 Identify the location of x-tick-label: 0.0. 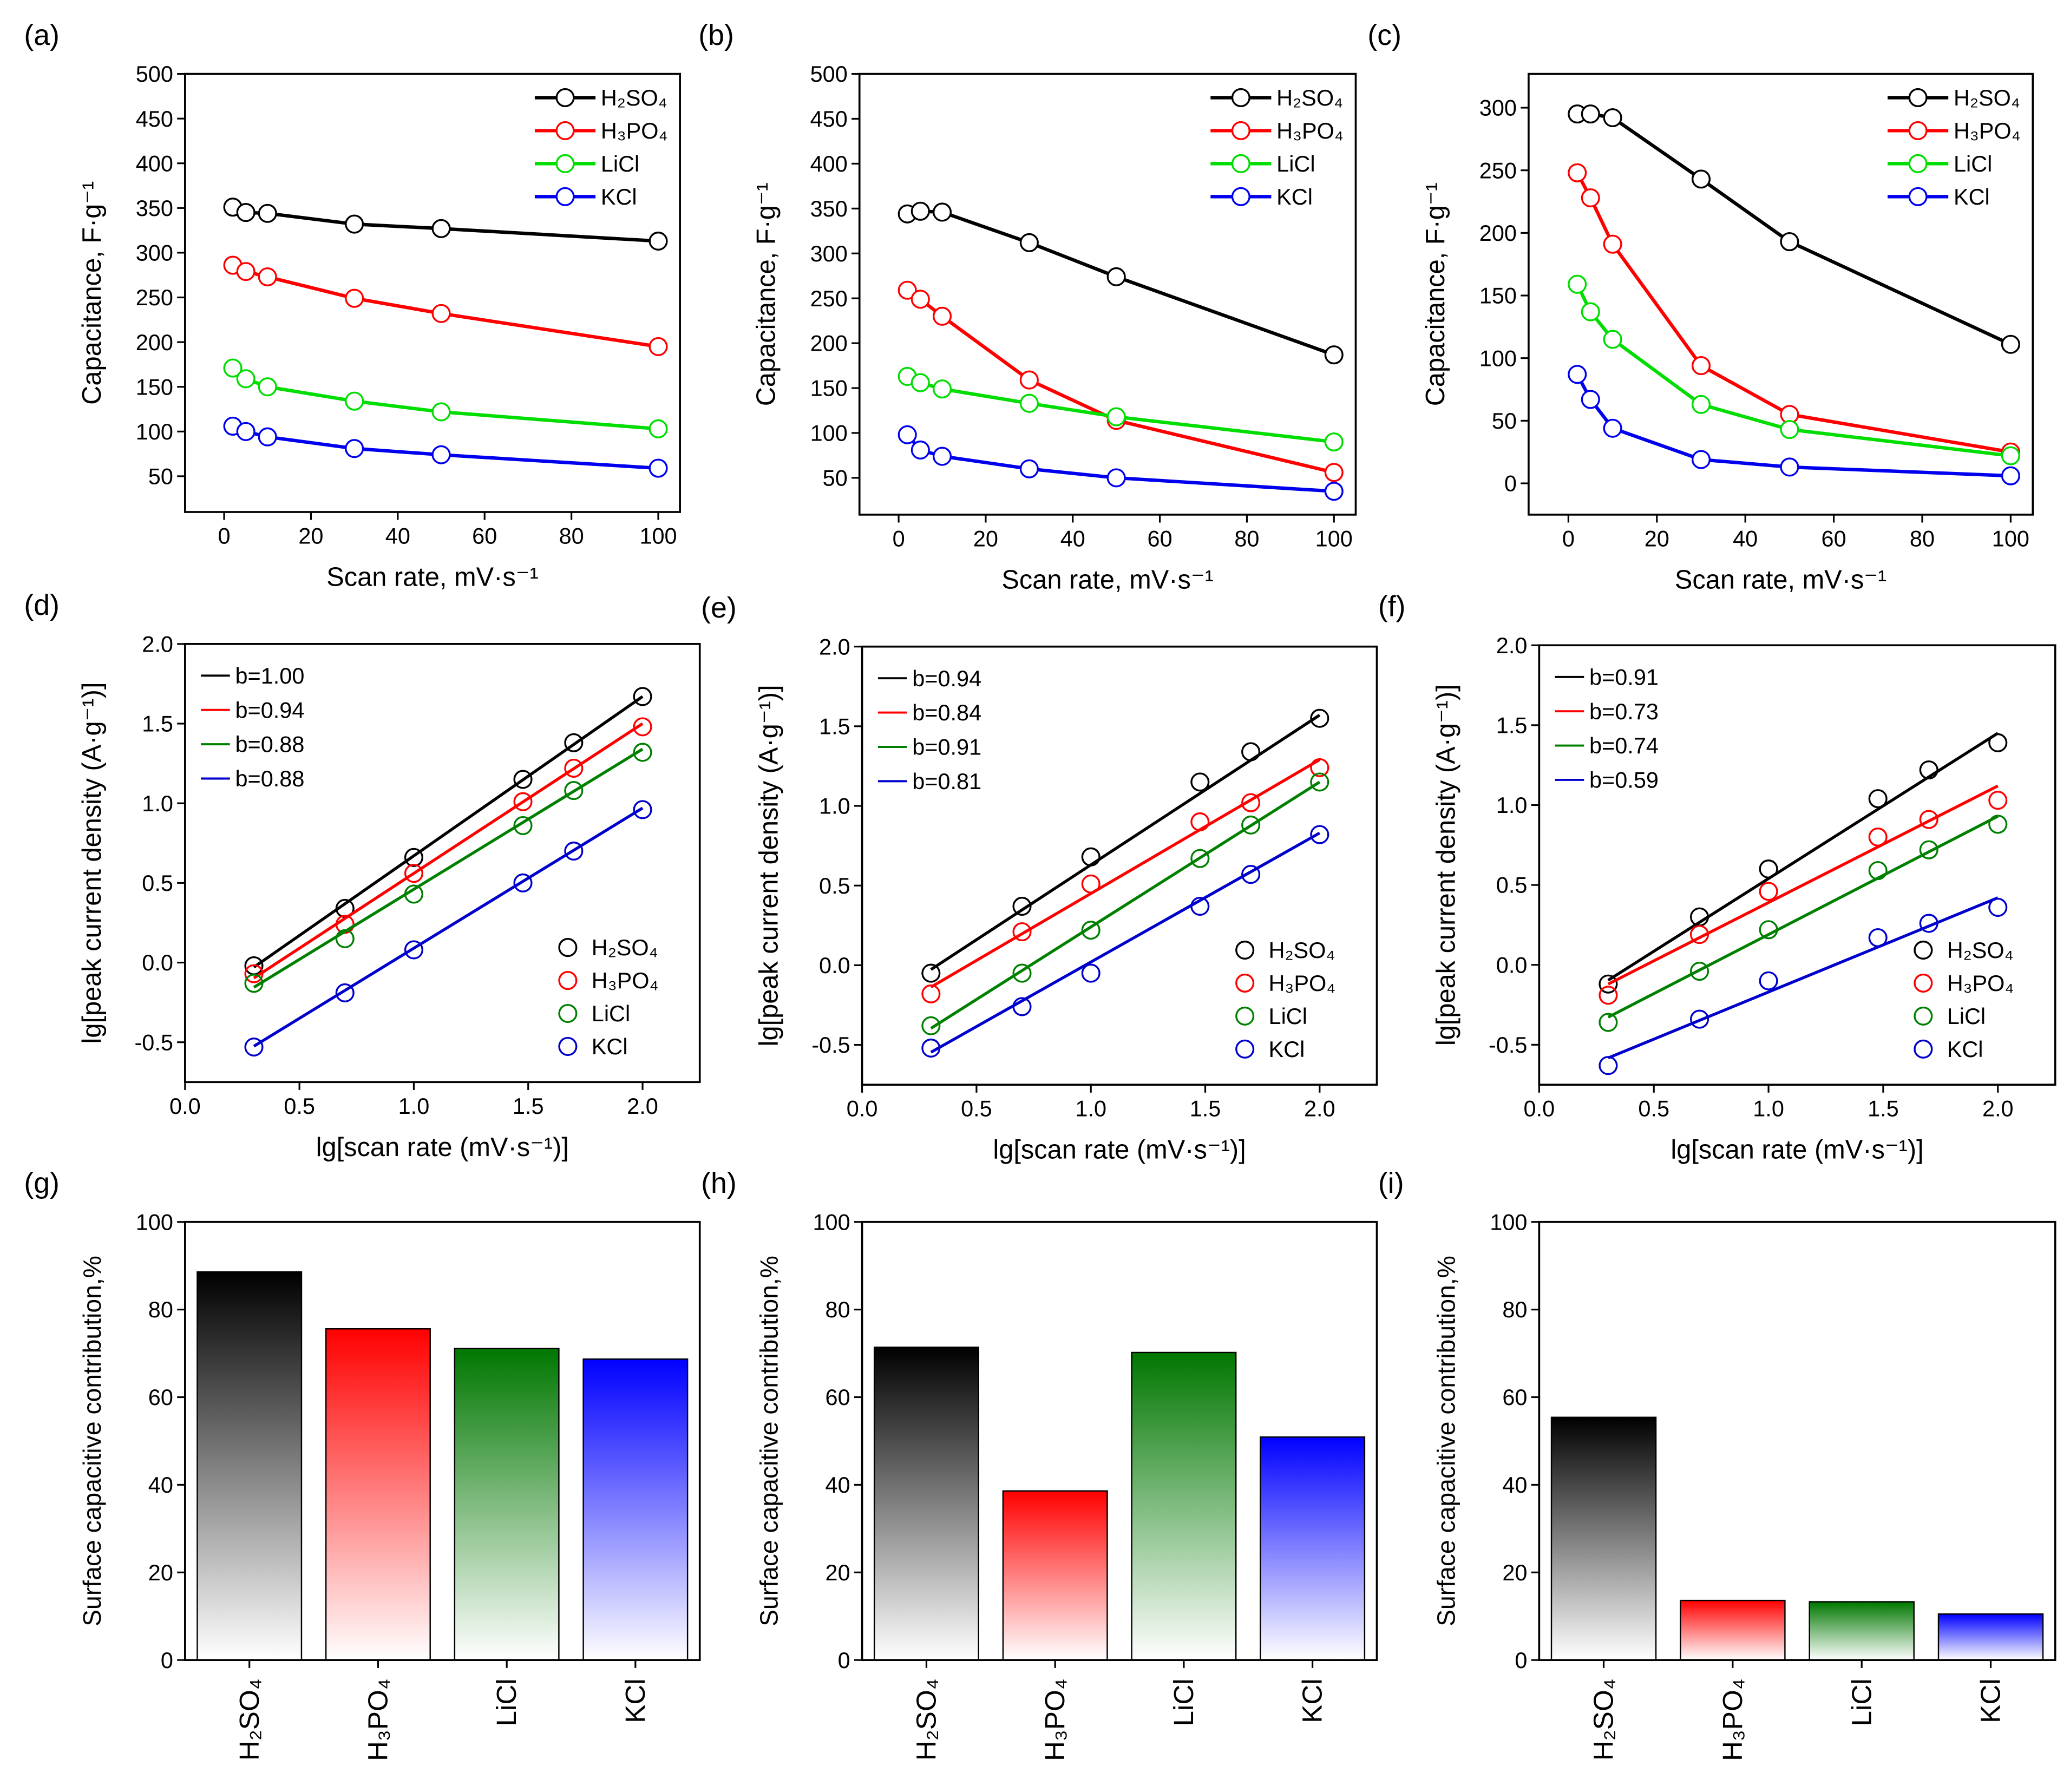
(862, 1108).